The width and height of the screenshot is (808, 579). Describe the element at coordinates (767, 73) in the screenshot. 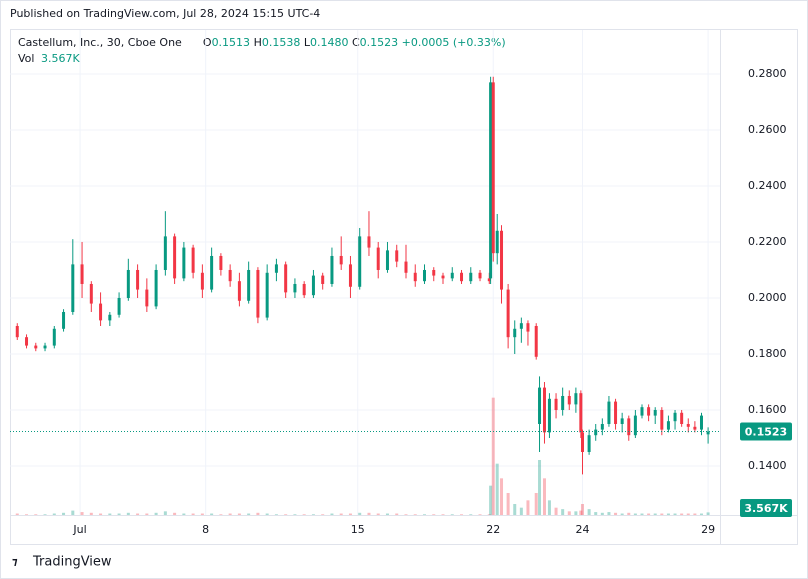

I see `y-tick-label: 0.2800` at that location.